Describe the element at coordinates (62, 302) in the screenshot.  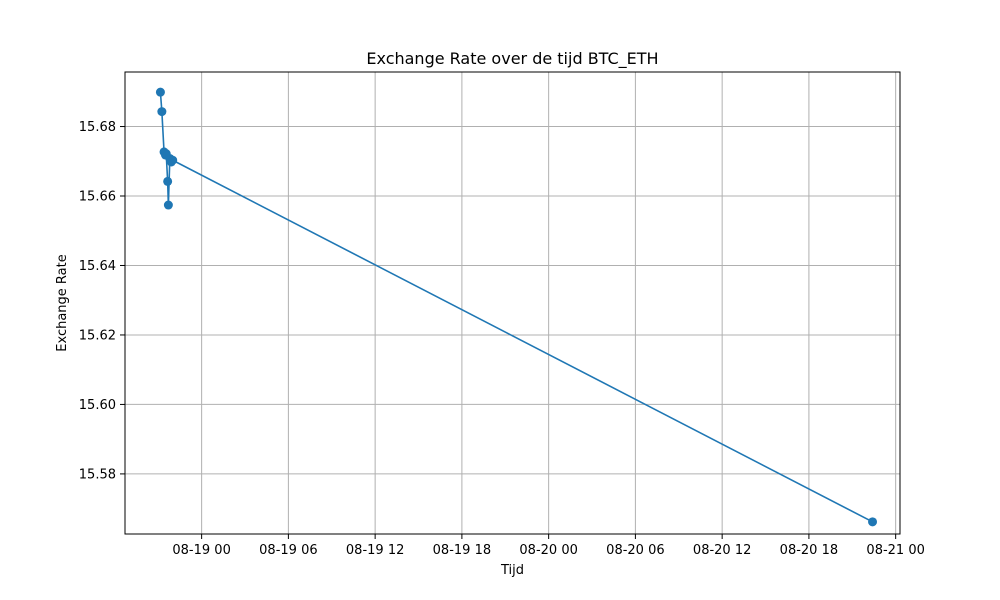
I see `y-axis-label: Exchange Rate` at that location.